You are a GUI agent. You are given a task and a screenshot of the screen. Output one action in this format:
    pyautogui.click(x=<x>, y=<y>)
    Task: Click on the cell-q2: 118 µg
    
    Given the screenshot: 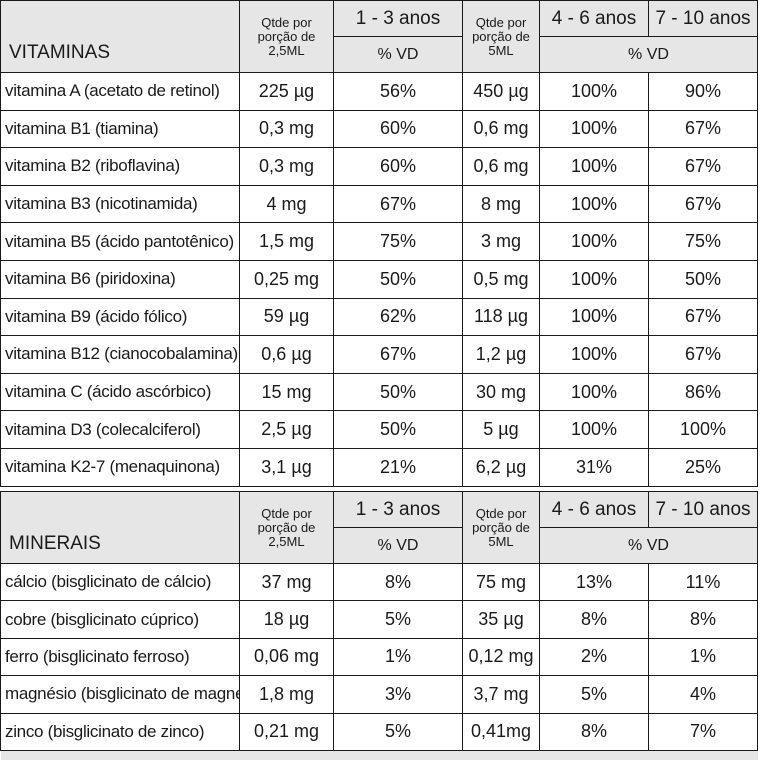 What is the action you would take?
    pyautogui.click(x=501, y=317)
    